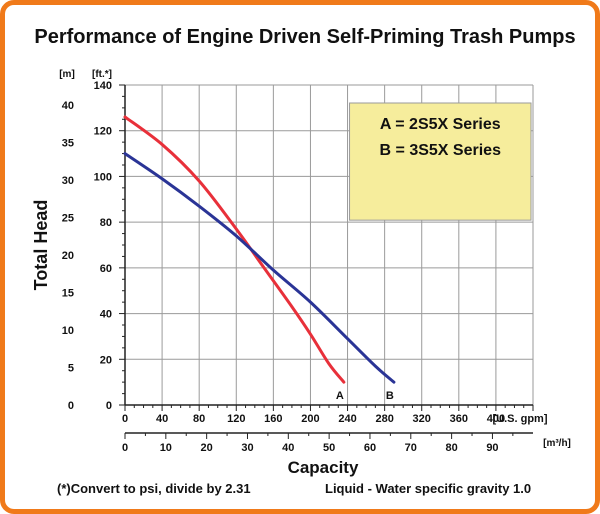  I want to click on x-tick-label: 120, so click(236, 419).